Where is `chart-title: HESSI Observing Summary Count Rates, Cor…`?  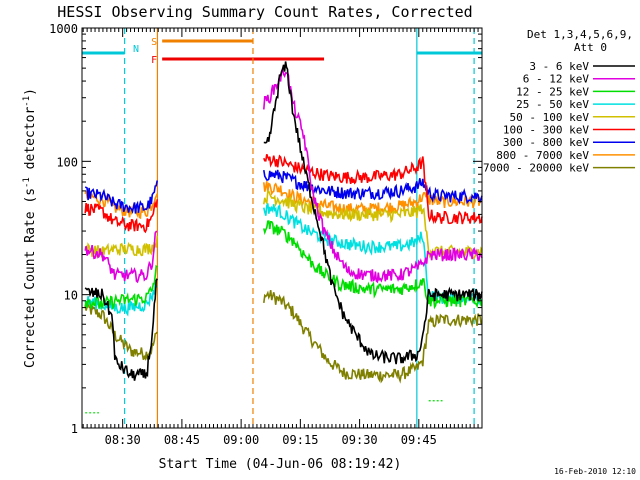 chart-title: HESSI Observing Summary Count Rates, Cor… is located at coordinates (264, 12).